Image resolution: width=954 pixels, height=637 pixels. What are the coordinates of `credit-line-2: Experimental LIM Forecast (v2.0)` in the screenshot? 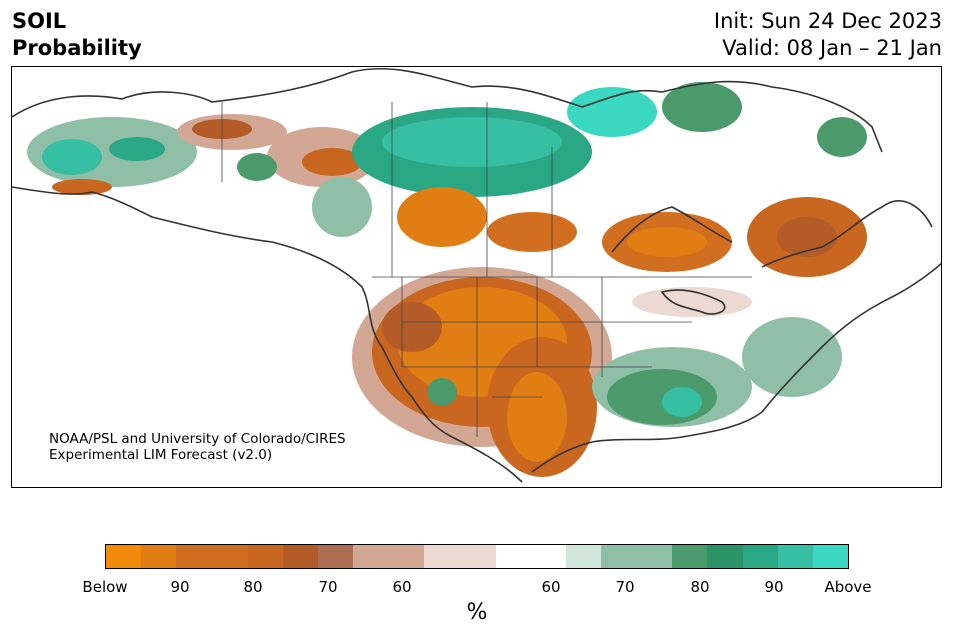 It's located at (161, 455).